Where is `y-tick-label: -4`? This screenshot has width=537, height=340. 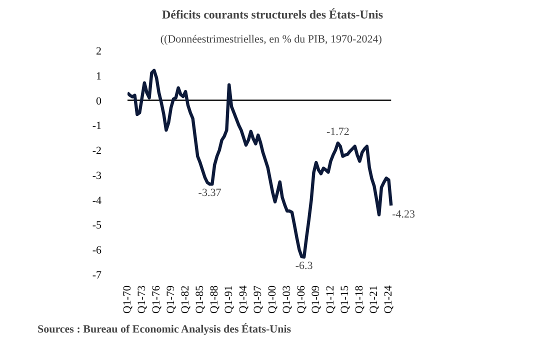 y-tick-label: -4 is located at coordinates (97, 200).